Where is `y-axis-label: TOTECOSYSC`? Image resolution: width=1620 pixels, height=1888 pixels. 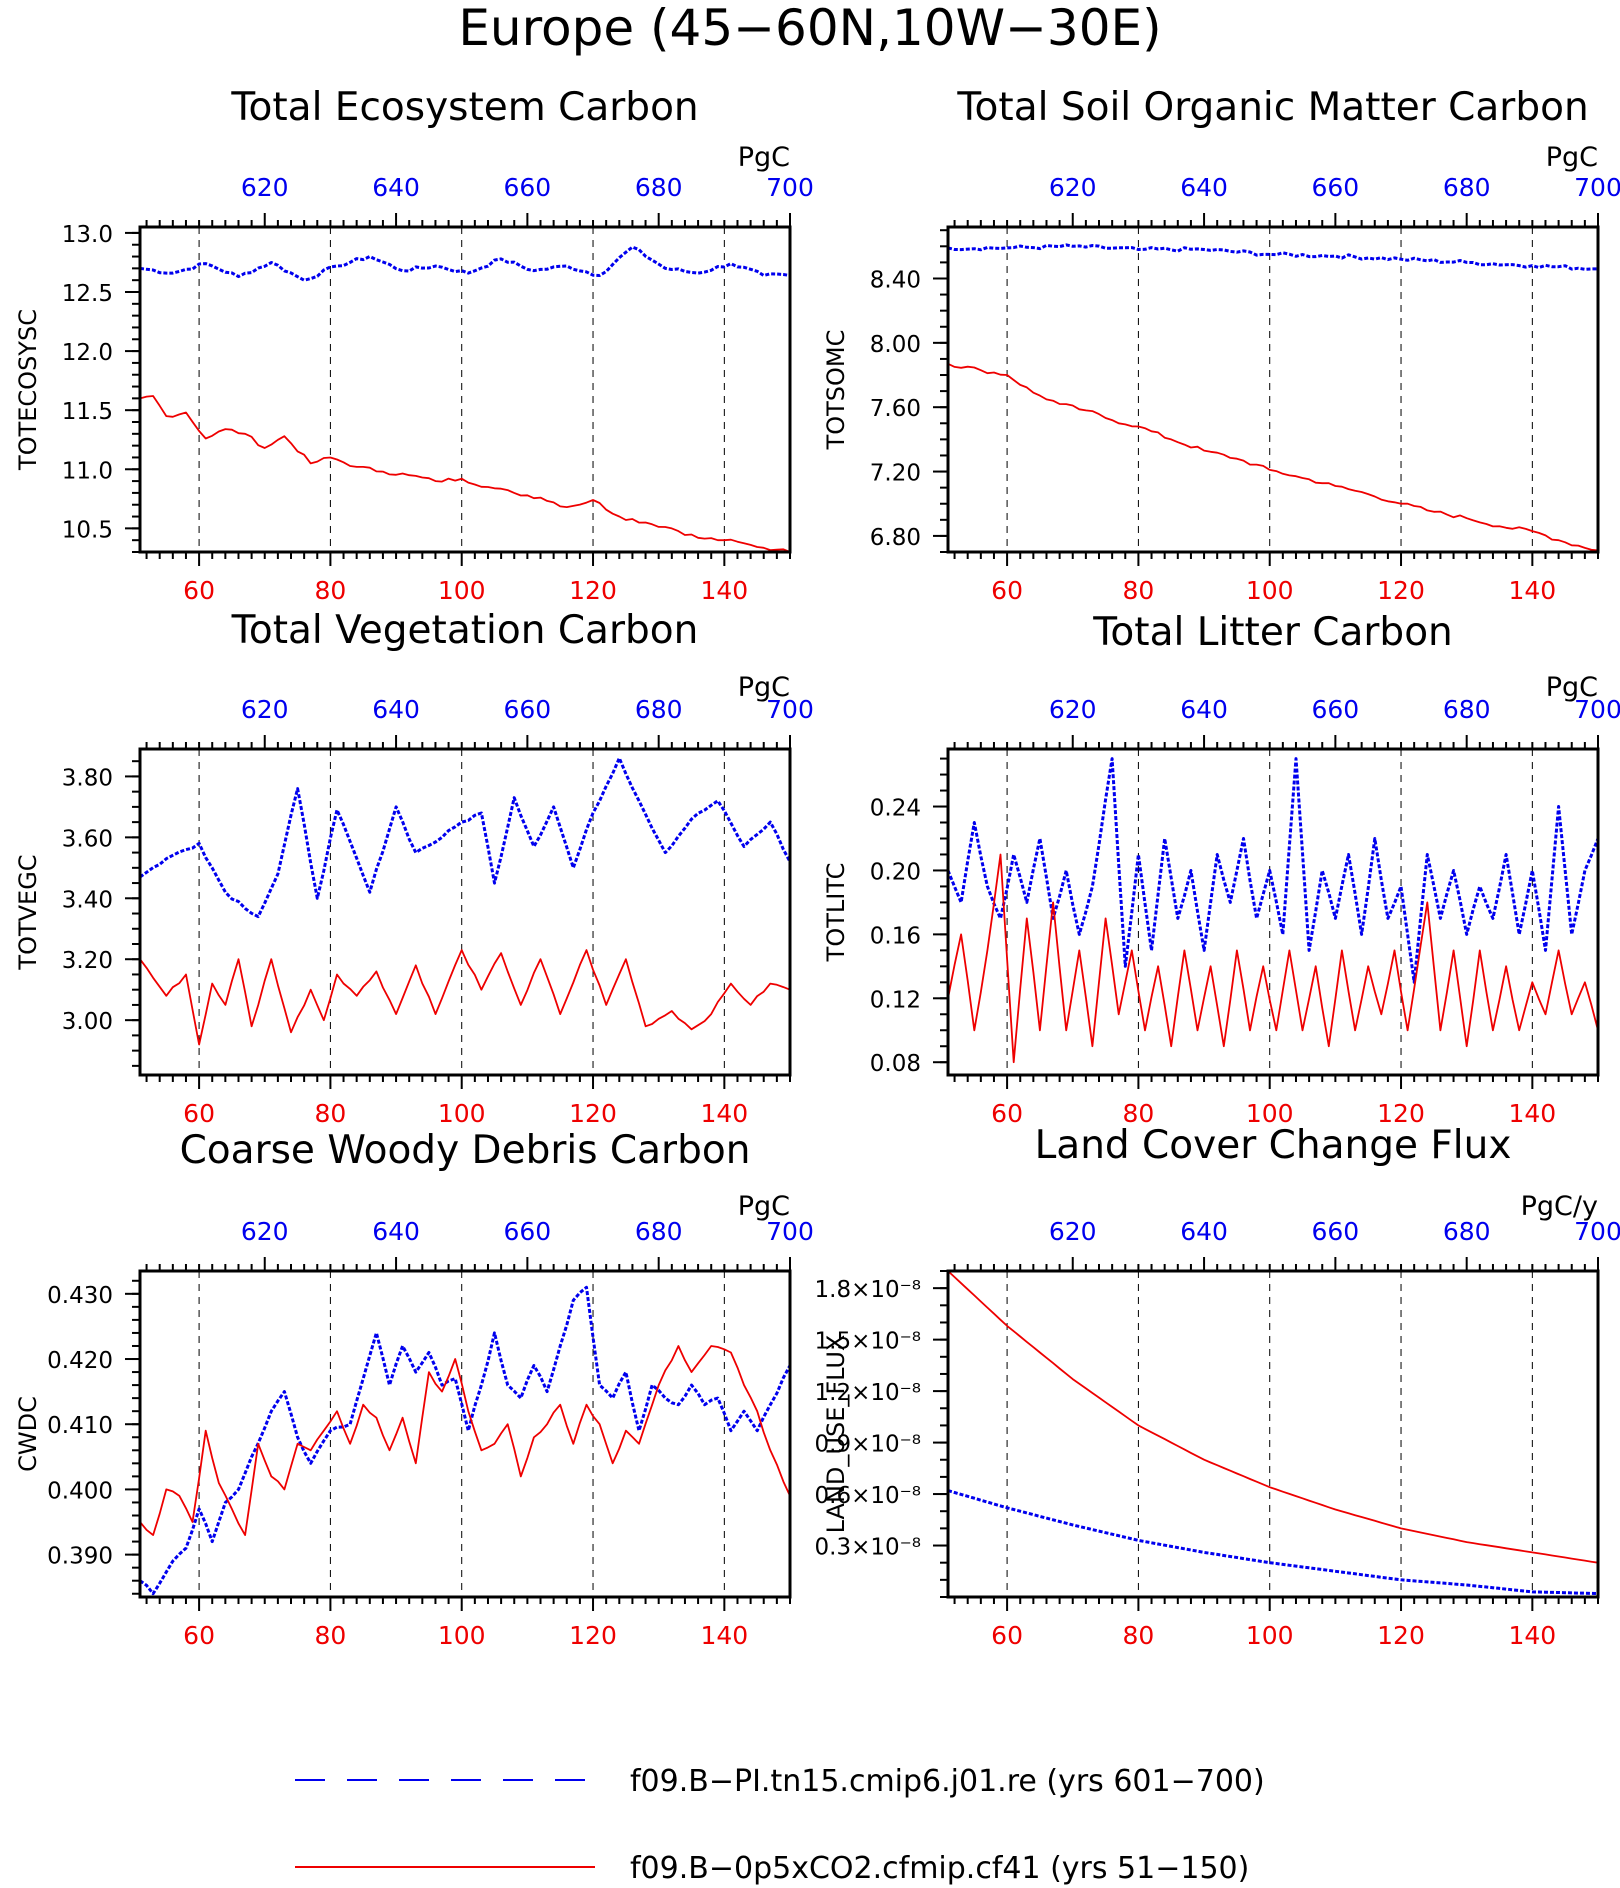
y-axis-label: TOTECOSYSC is located at coordinates (28, 390).